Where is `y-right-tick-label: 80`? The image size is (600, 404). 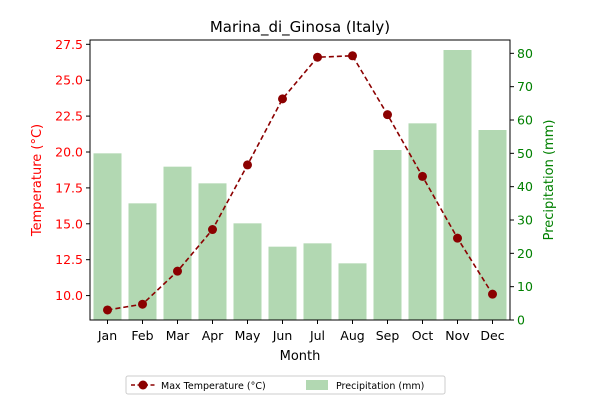
y-right-tick-label: 80 is located at coordinates (525, 53).